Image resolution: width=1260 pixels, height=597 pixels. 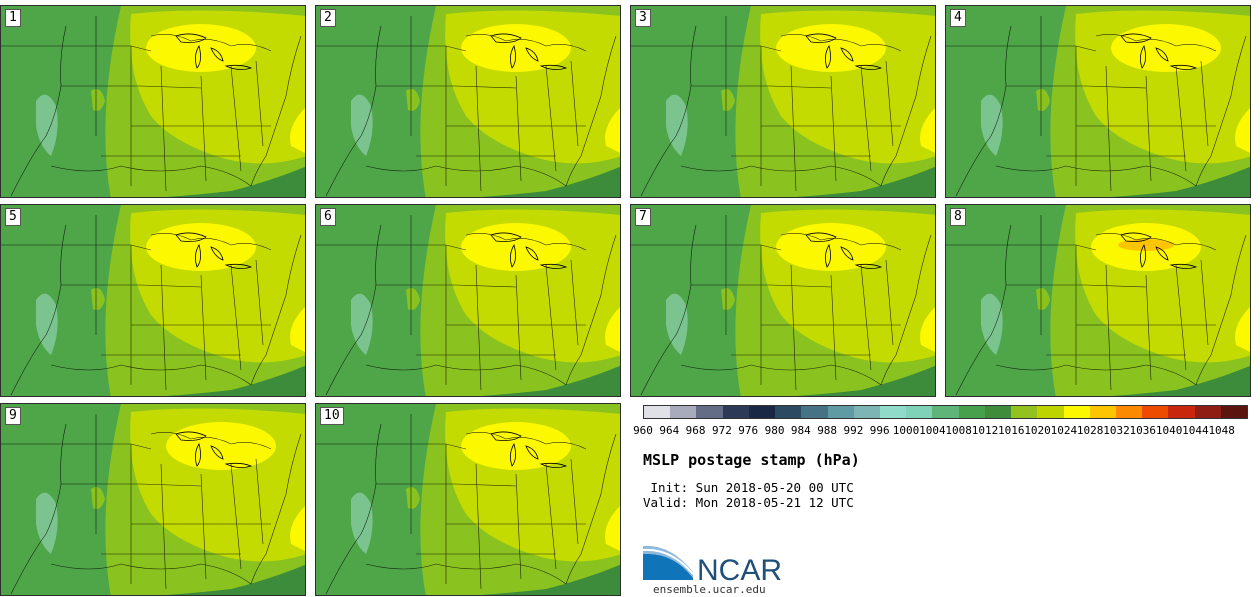 What do you see at coordinates (1143, 430) in the screenshot?
I see `colorbar-label: 1036` at bounding box center [1143, 430].